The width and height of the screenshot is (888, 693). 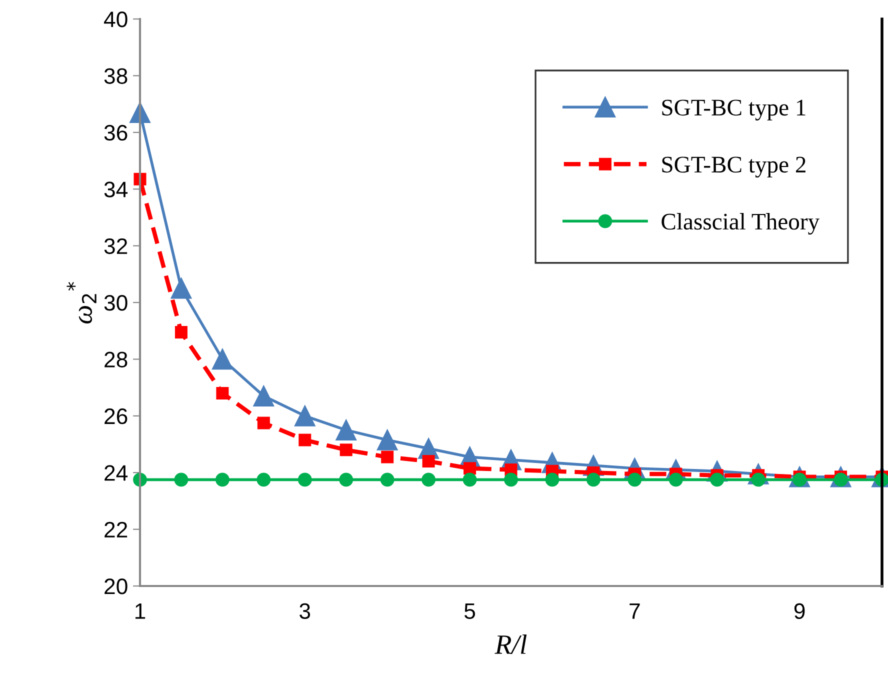 I want to click on x-tick-label: 3, so click(x=305, y=611).